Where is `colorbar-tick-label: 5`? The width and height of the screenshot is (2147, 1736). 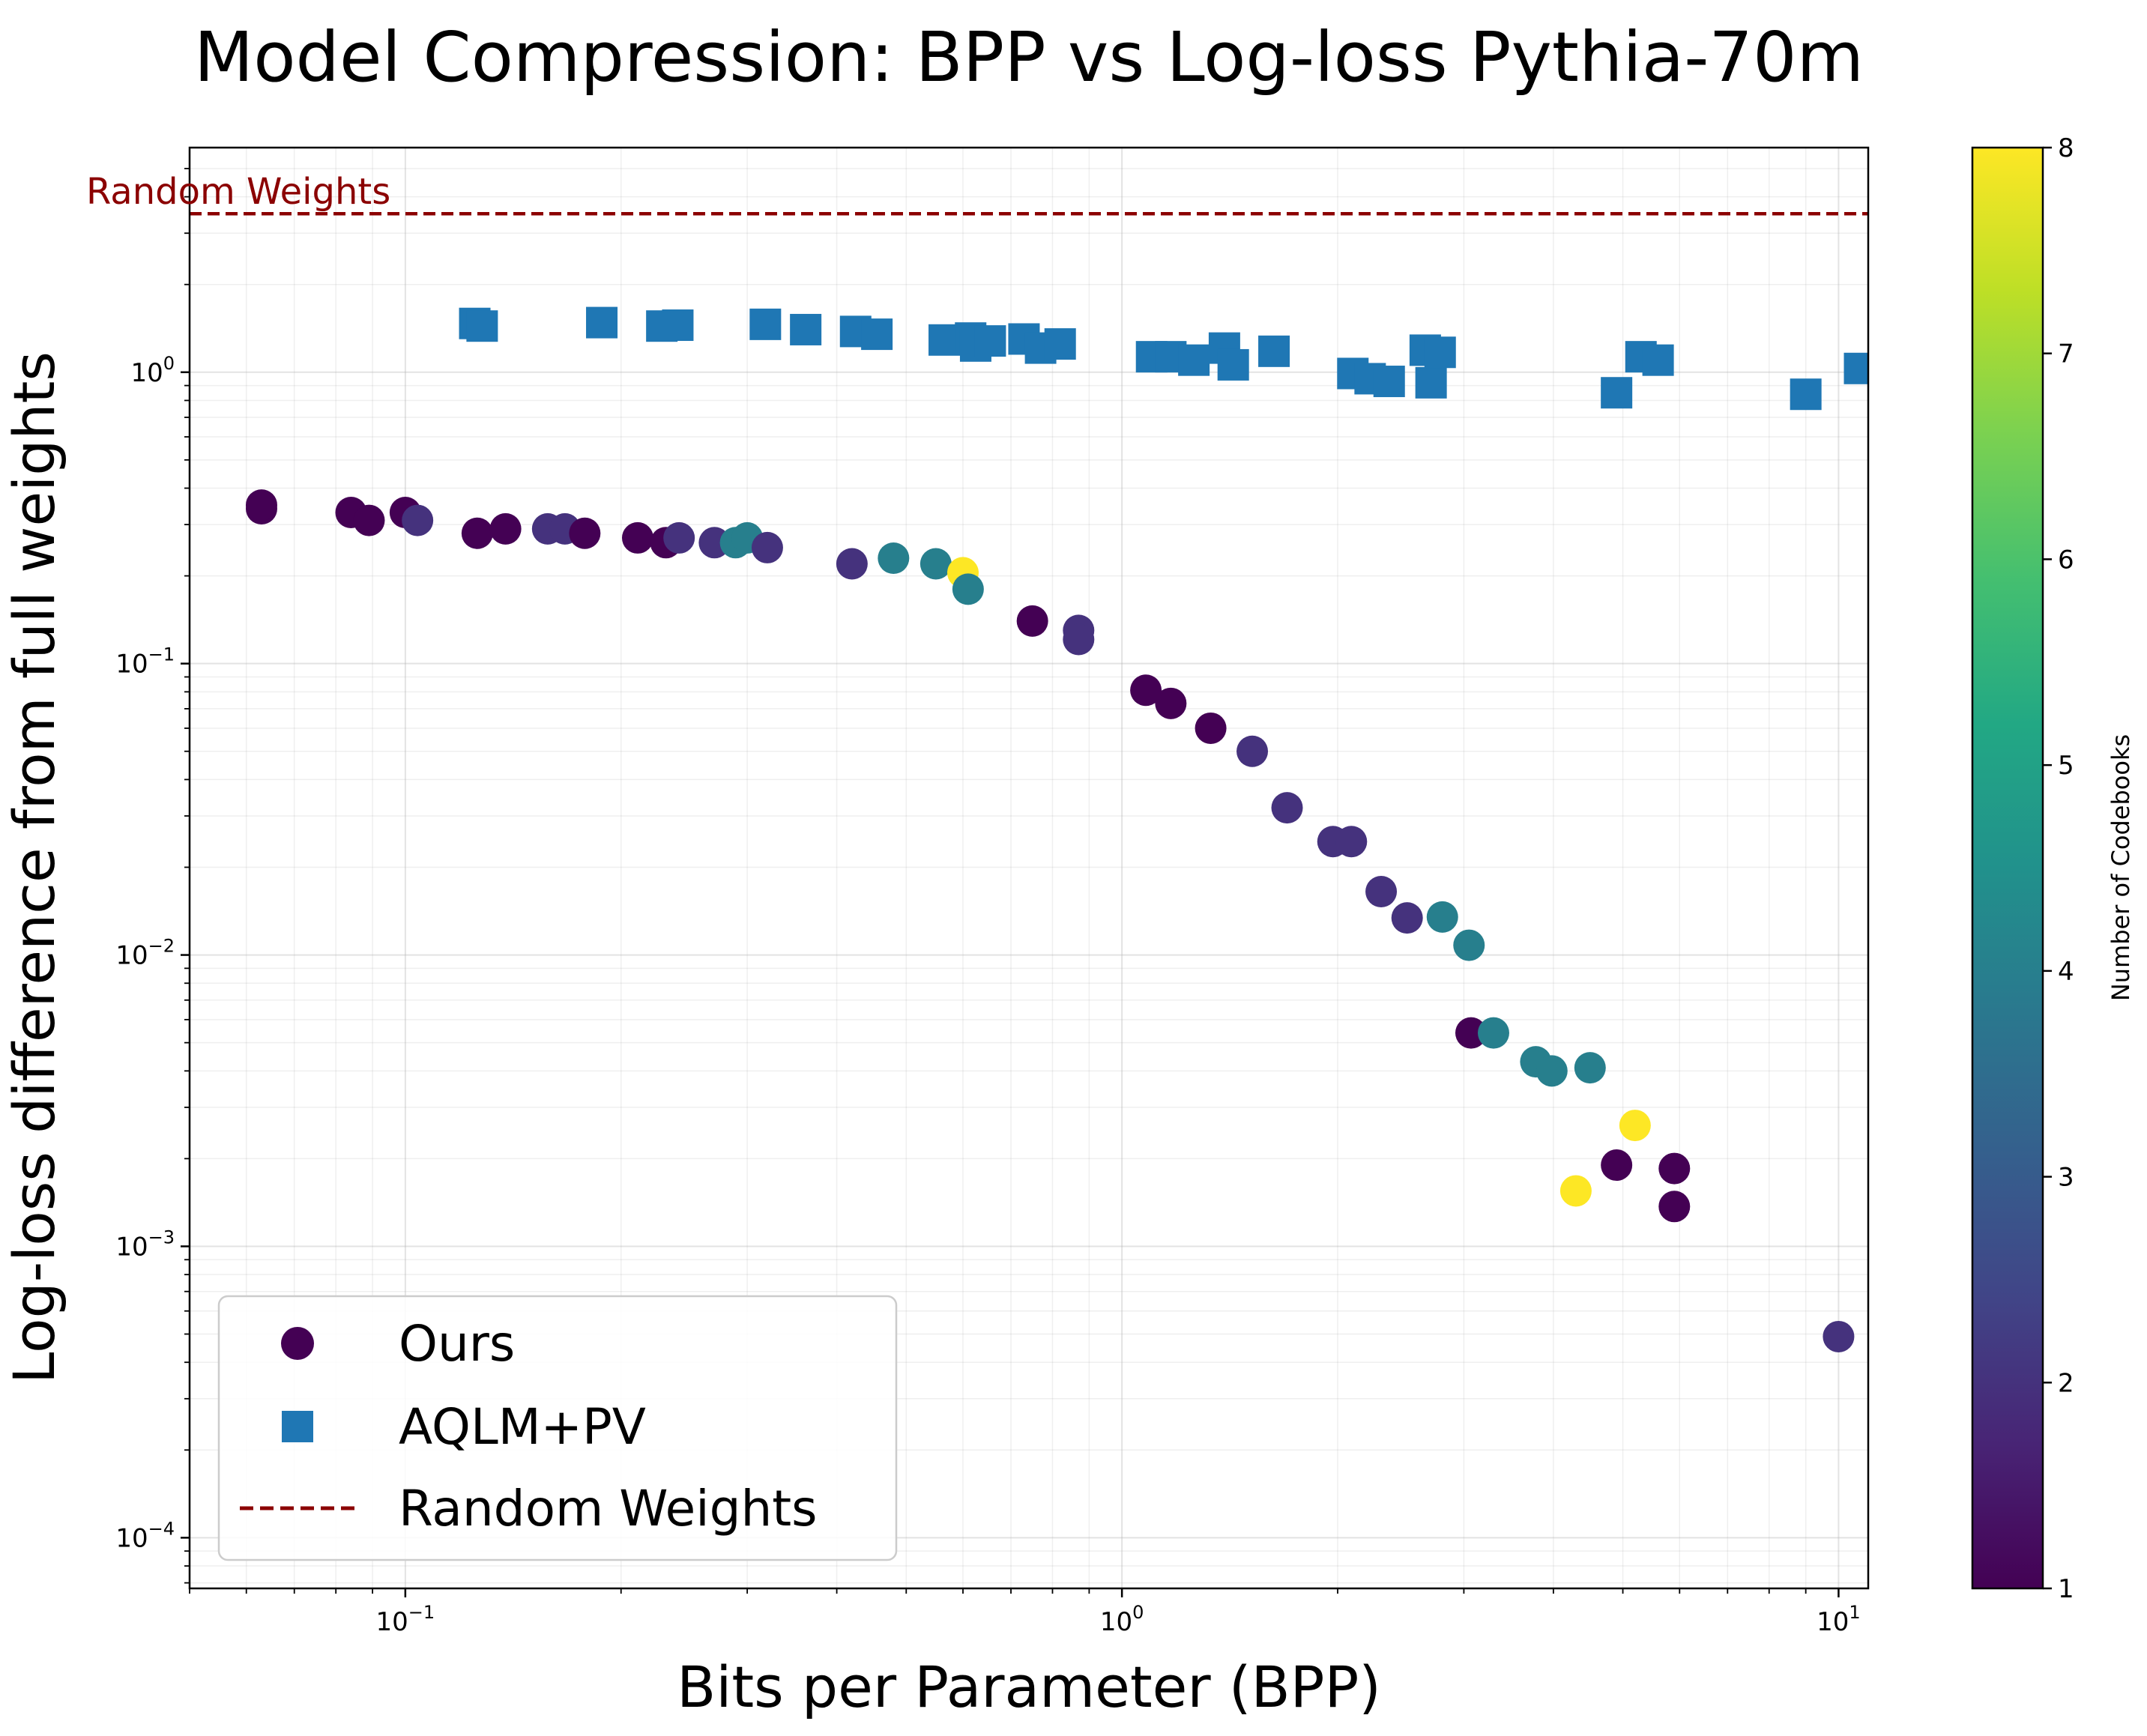 colorbar-tick-label: 5 is located at coordinates (2066, 766).